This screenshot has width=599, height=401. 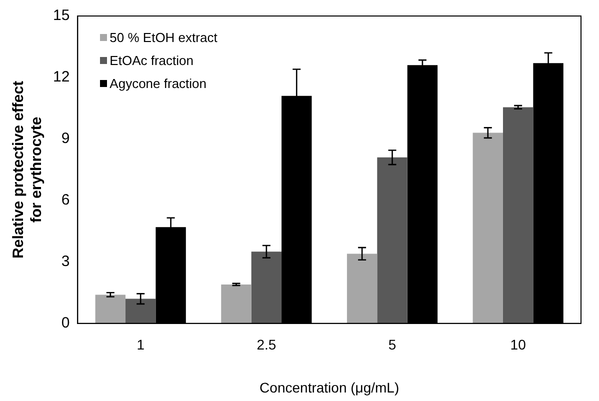 I want to click on x-tick-label: 2.5, so click(x=266, y=344).